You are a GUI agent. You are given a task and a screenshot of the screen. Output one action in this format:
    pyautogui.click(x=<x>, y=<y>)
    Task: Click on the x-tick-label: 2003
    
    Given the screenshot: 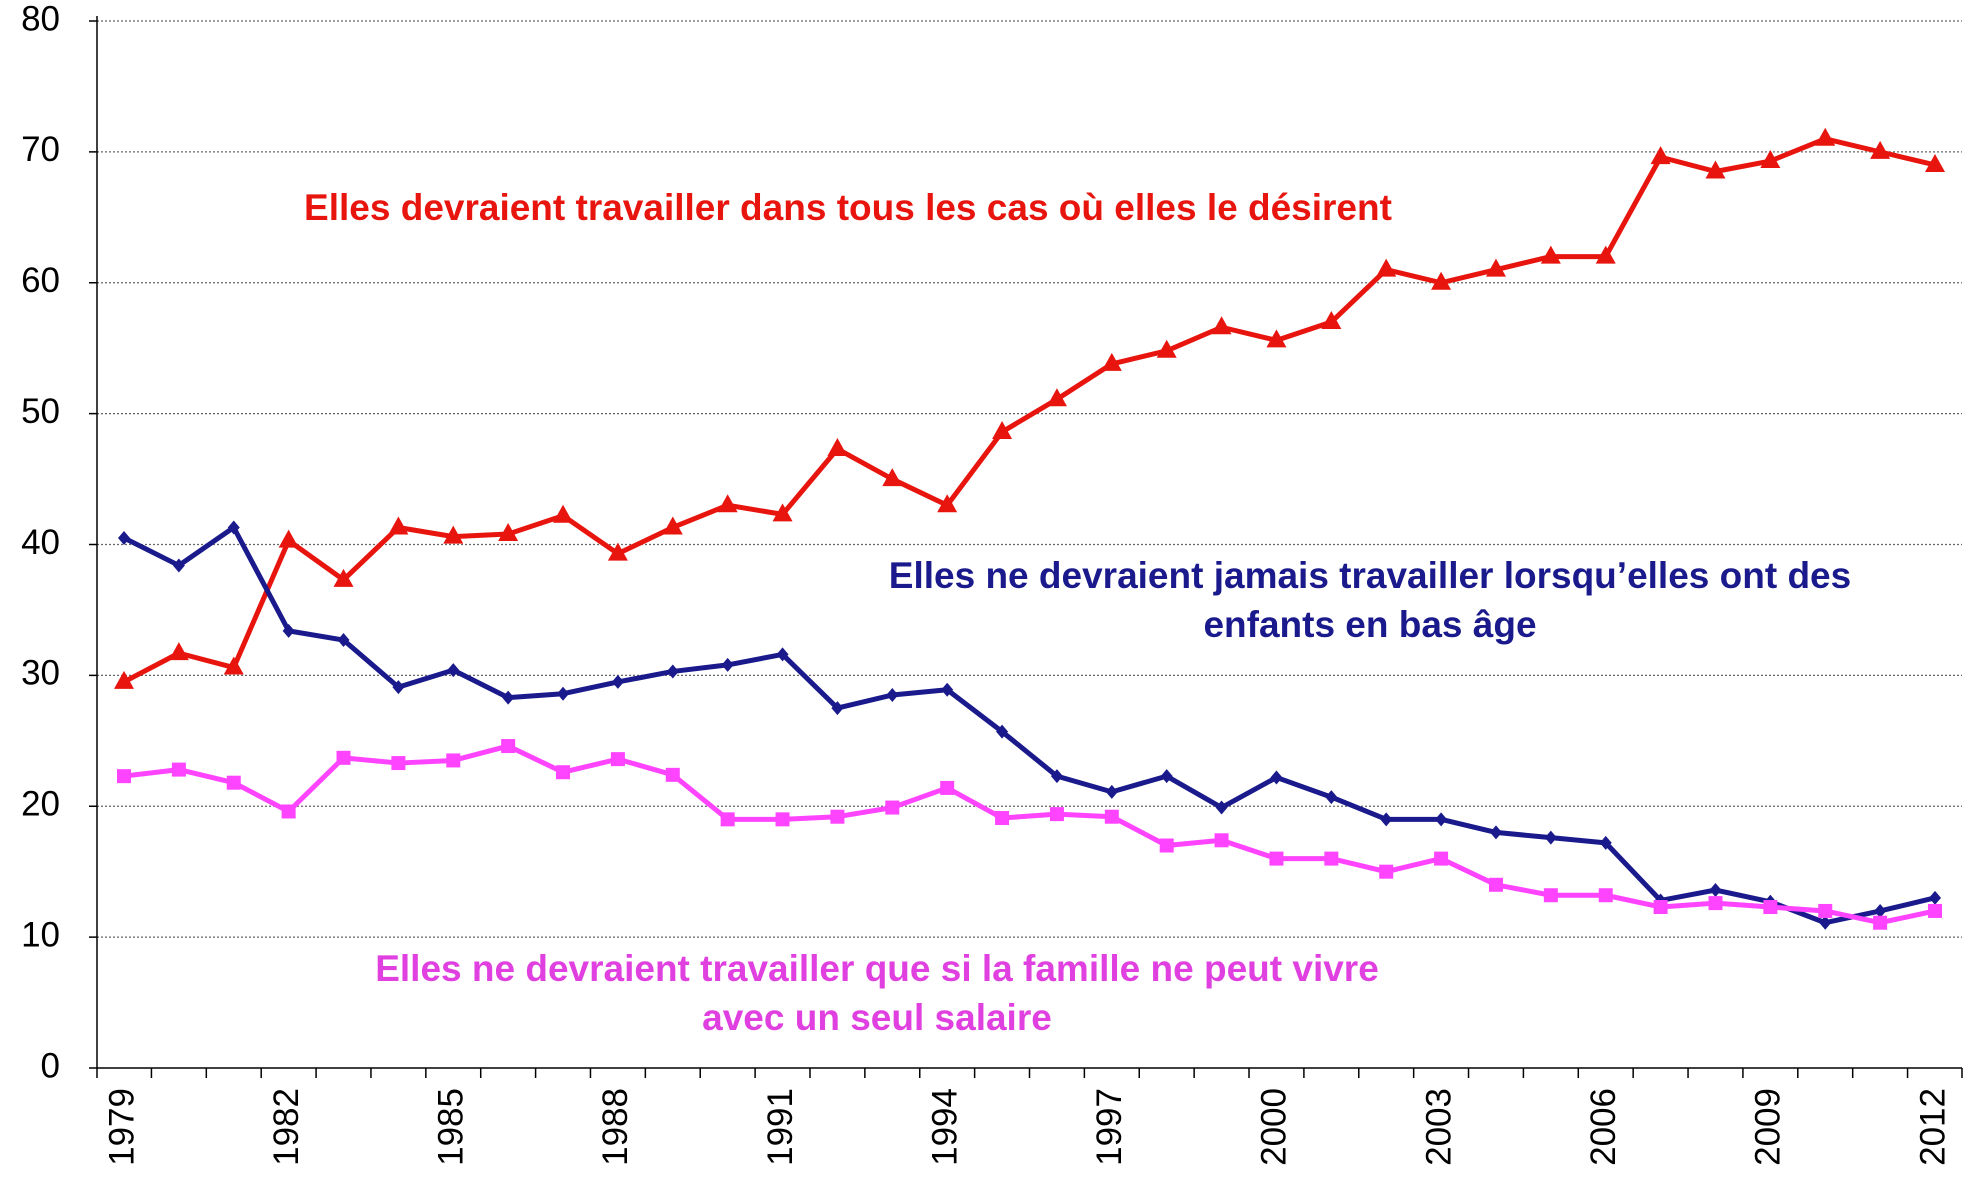 What is the action you would take?
    pyautogui.click(x=1438, y=1127)
    